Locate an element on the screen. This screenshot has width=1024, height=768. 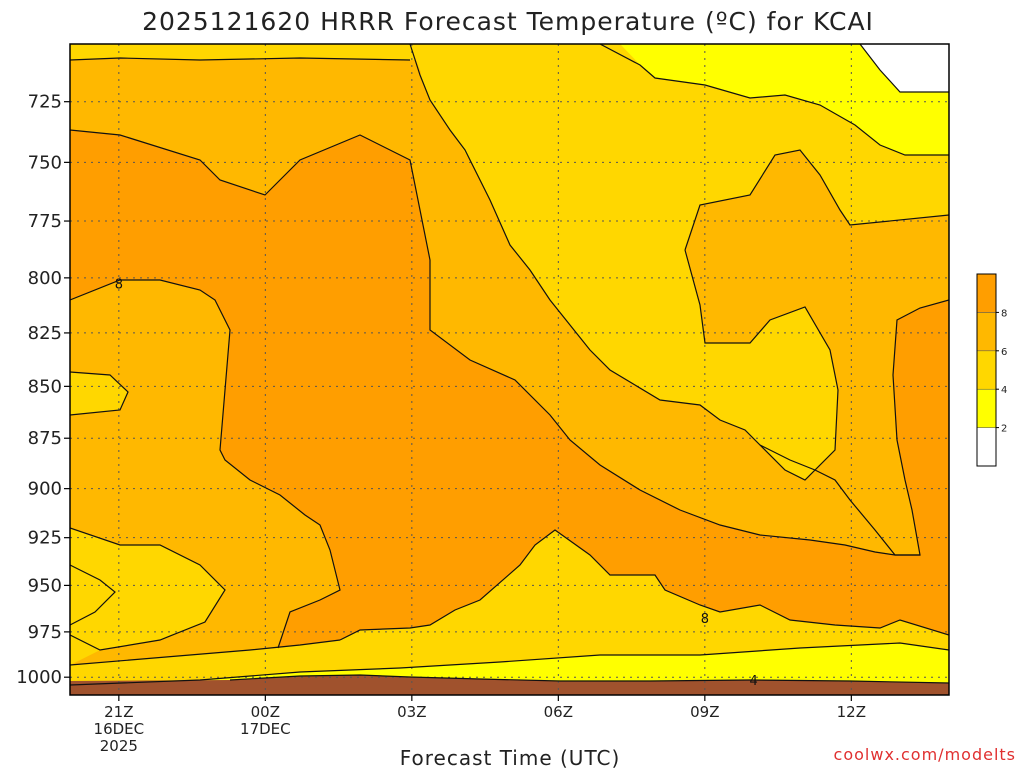
band-6-8-pocket is located at coordinates (817, 352).